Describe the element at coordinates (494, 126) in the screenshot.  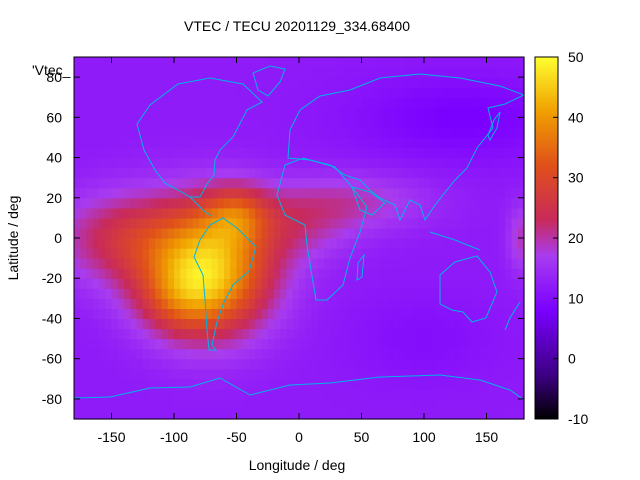
I see `coastline-japan` at that location.